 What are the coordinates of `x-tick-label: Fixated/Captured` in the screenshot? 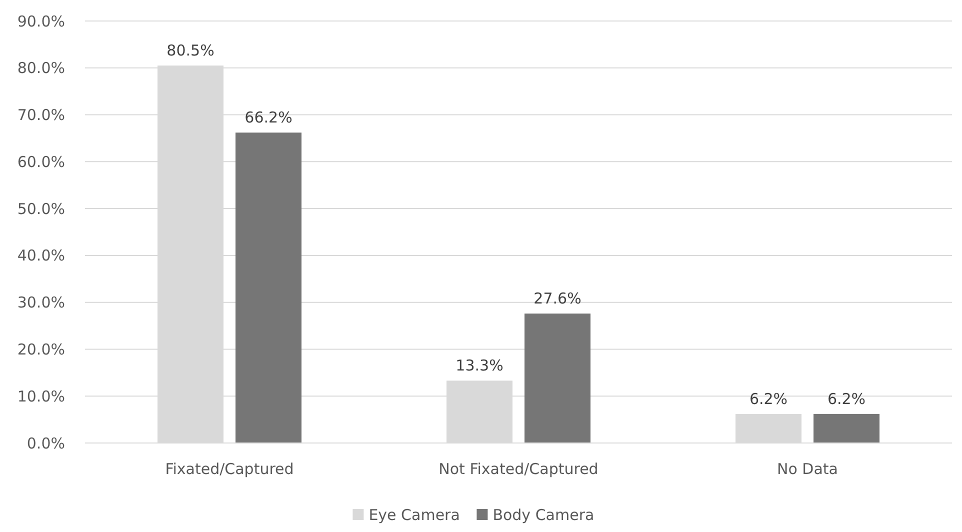 It's located at (229, 469).